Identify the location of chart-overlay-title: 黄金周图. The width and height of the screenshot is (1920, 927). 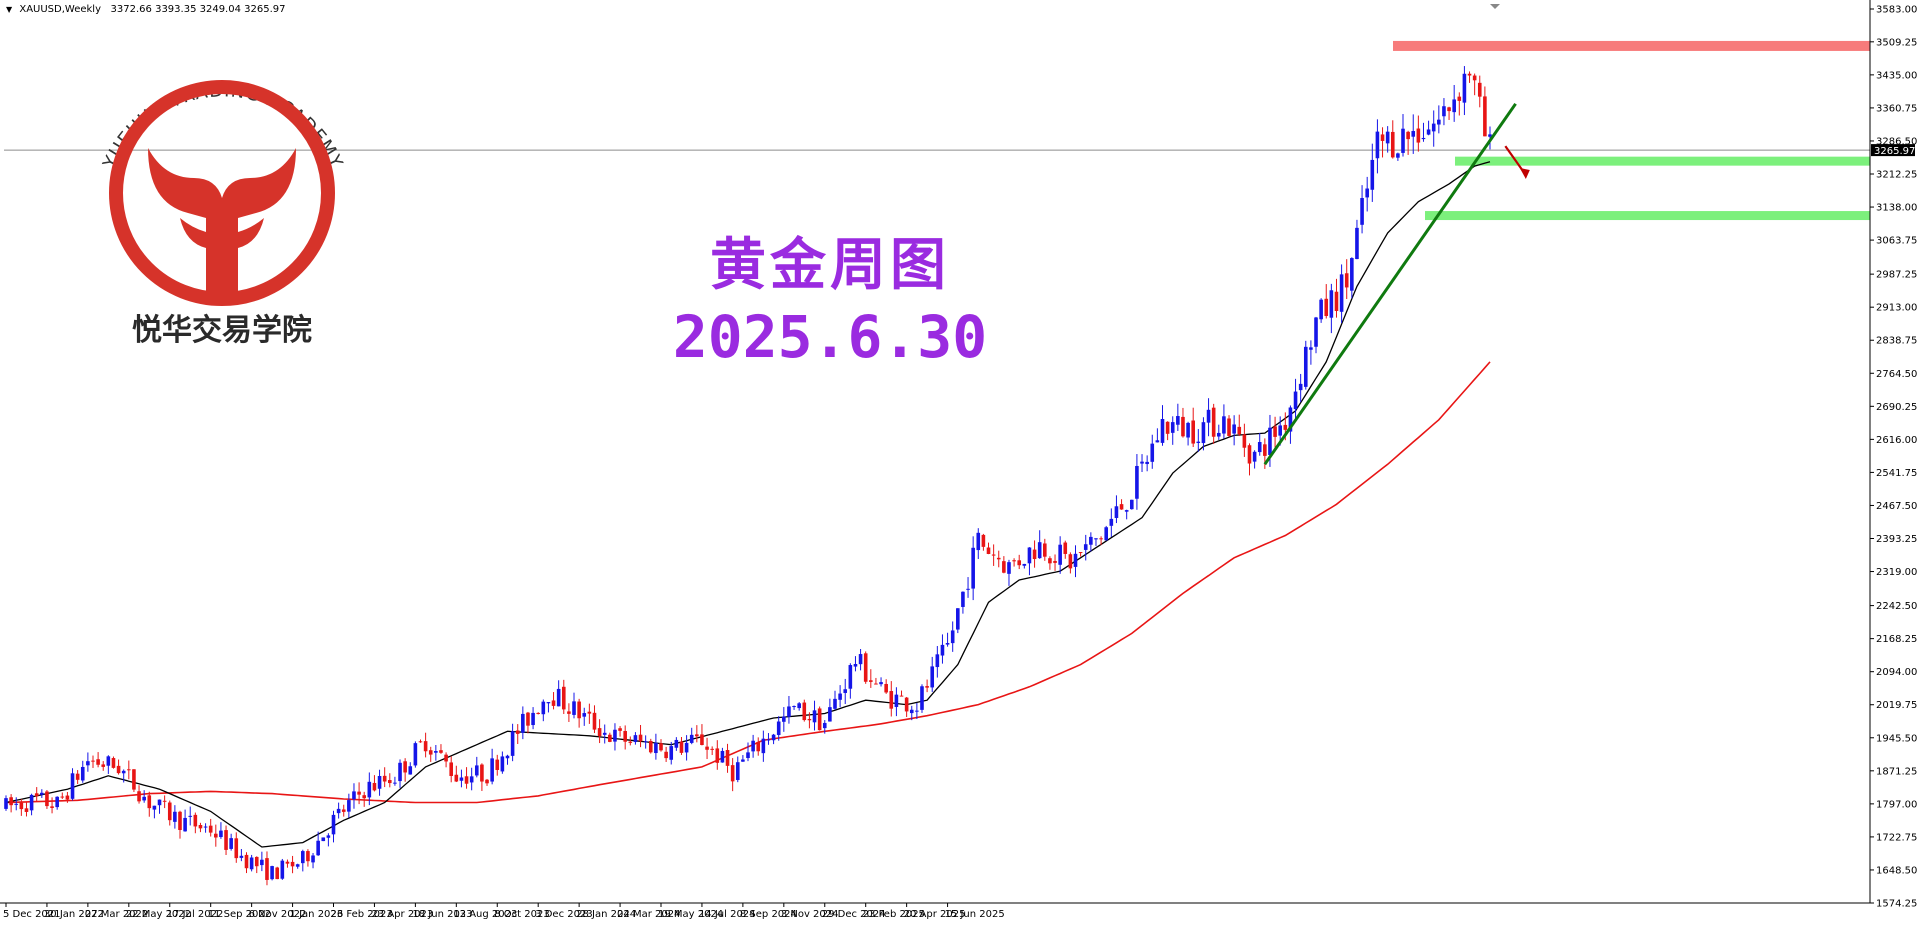
(830, 265).